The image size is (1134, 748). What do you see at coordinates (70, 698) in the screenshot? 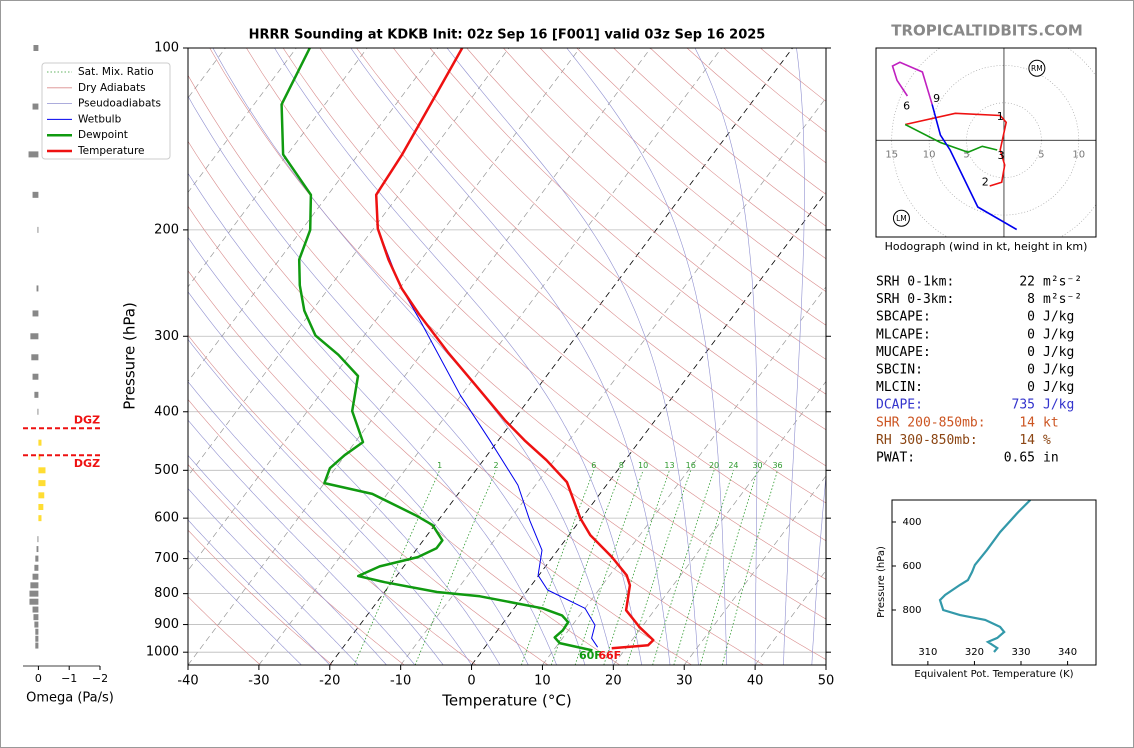
I see `omega-x-label: Omega (Pa/s)` at bounding box center [70, 698].